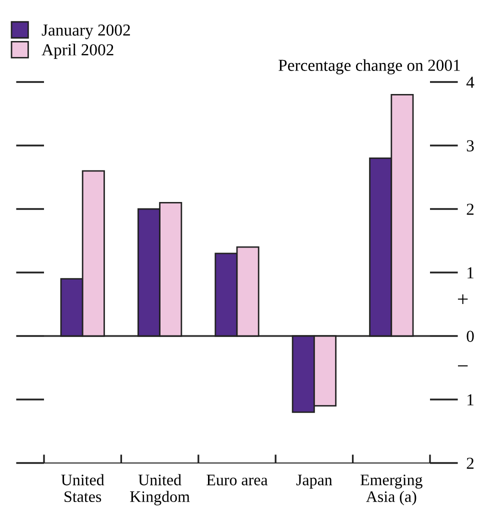  I want to click on y-axis-title: Percentage change on 2001, so click(369, 66).